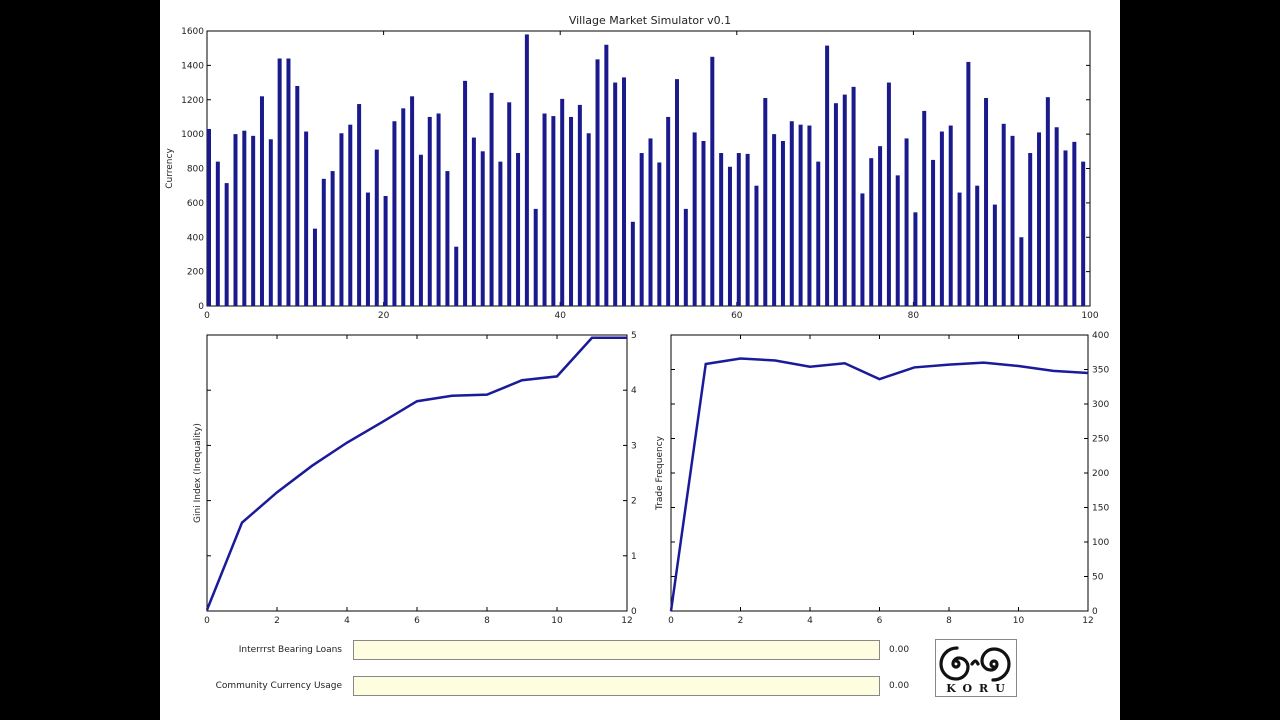 Image resolution: width=1280 pixels, height=720 pixels. I want to click on x-tick-label: 10, so click(557, 621).